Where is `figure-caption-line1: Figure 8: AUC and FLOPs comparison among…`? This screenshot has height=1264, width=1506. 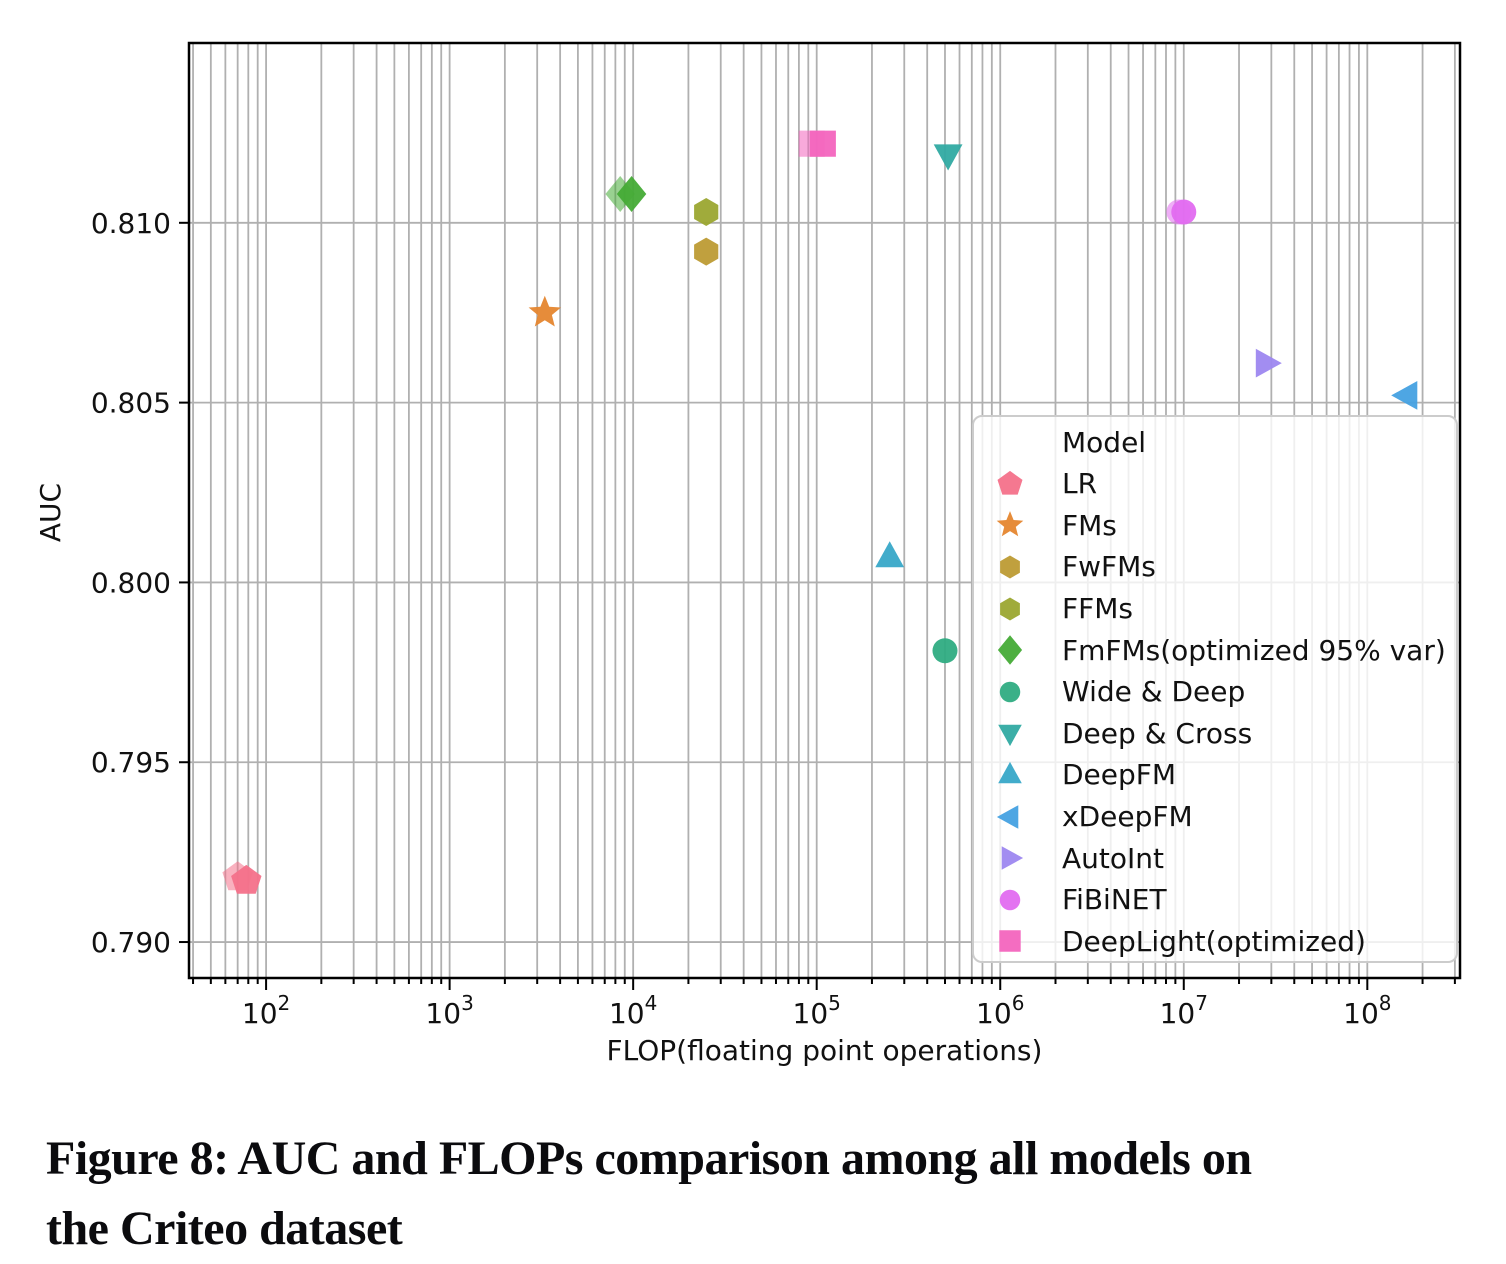 figure-caption-line1: Figure 8: AUC and FLOPs comparison among… is located at coordinates (649, 1158).